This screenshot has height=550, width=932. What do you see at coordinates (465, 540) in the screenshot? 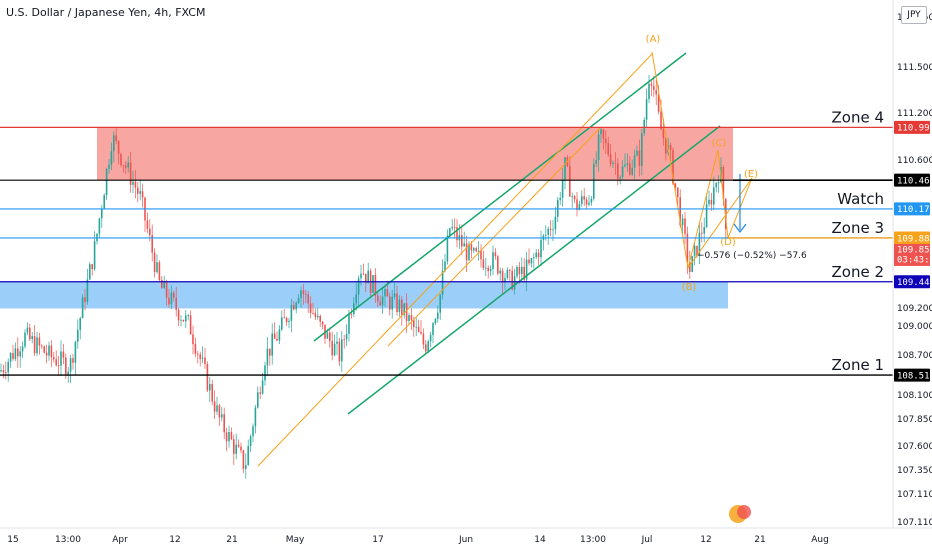
I see `x-tick-label: Jun` at bounding box center [465, 540].